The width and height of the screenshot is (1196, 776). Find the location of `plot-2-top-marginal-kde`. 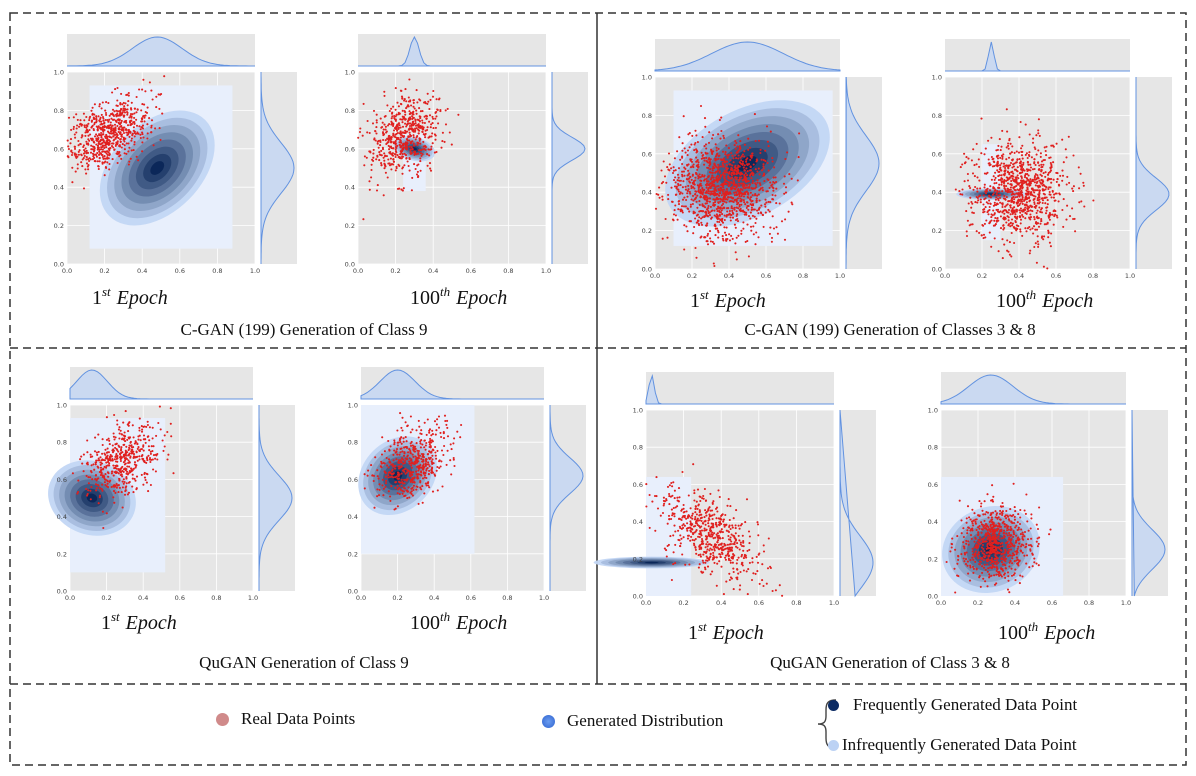

plot-2-top-marginal-kde is located at coordinates (452, 51).